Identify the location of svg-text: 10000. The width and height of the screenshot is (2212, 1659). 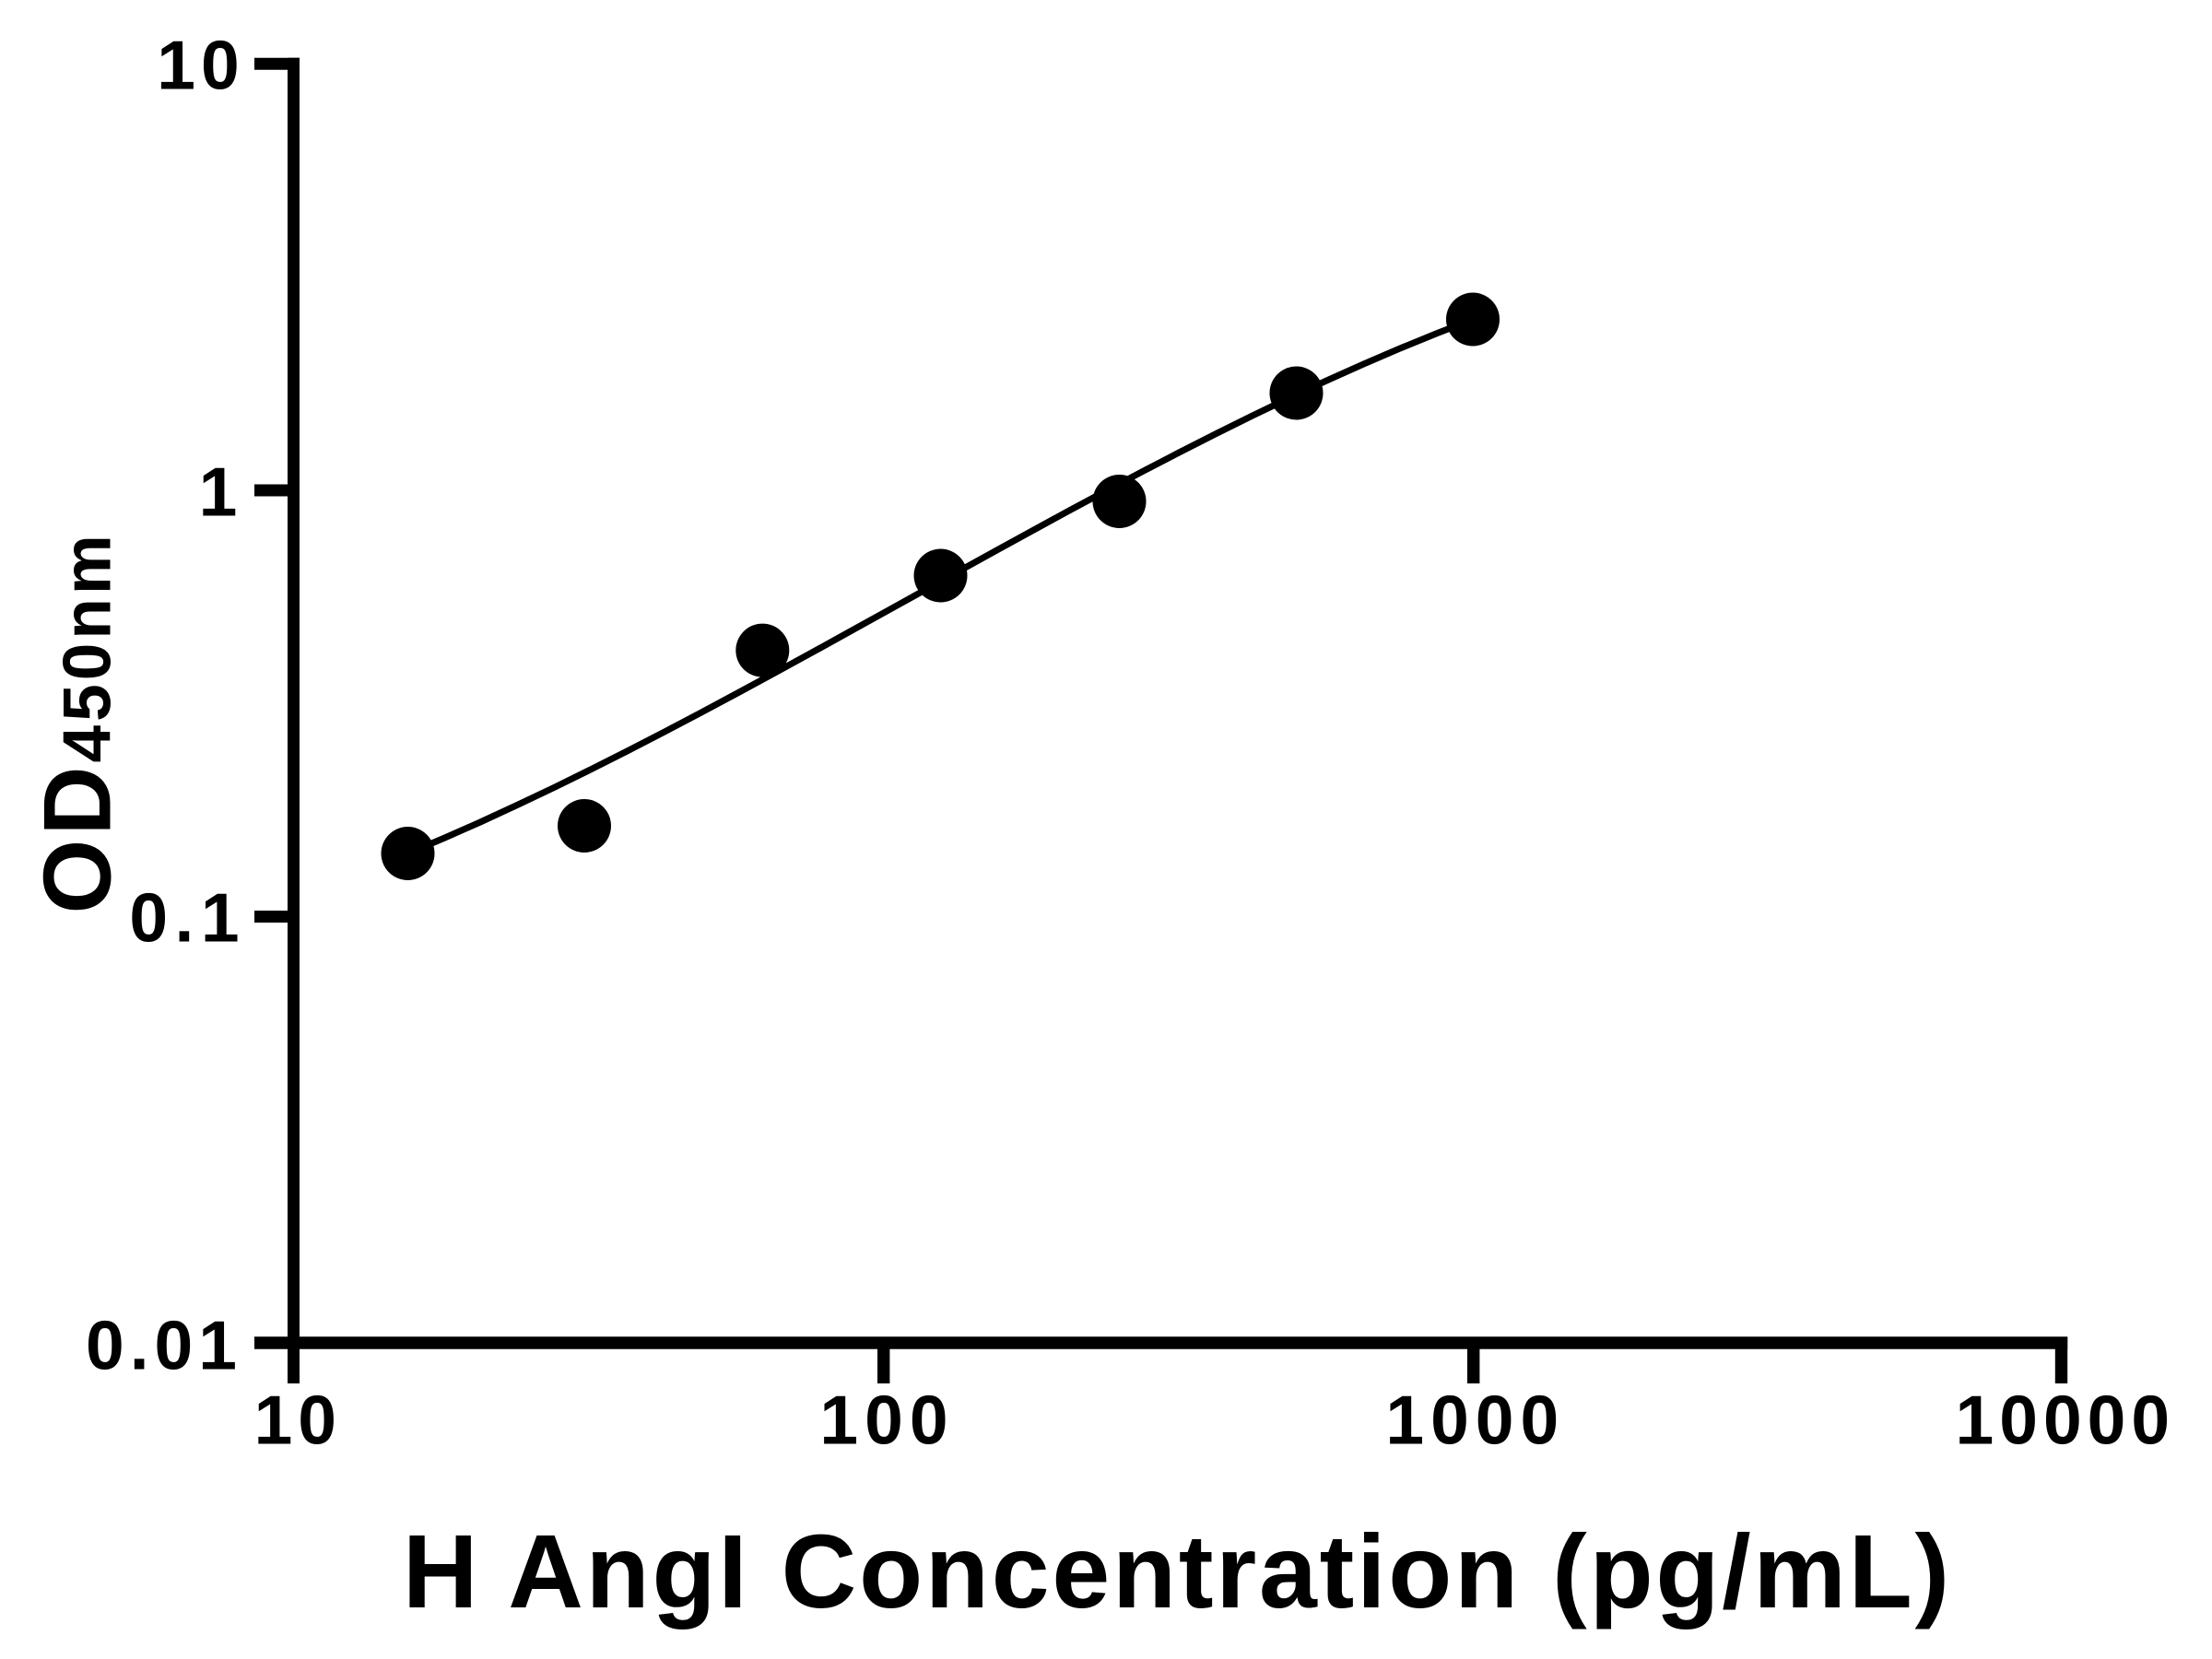
(2066, 1420).